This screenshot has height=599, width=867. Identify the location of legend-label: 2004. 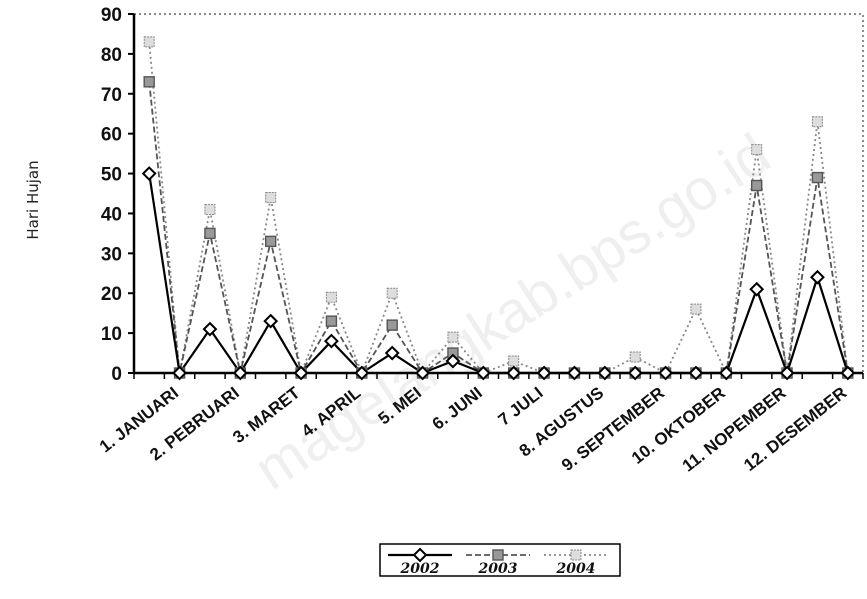
(576, 569).